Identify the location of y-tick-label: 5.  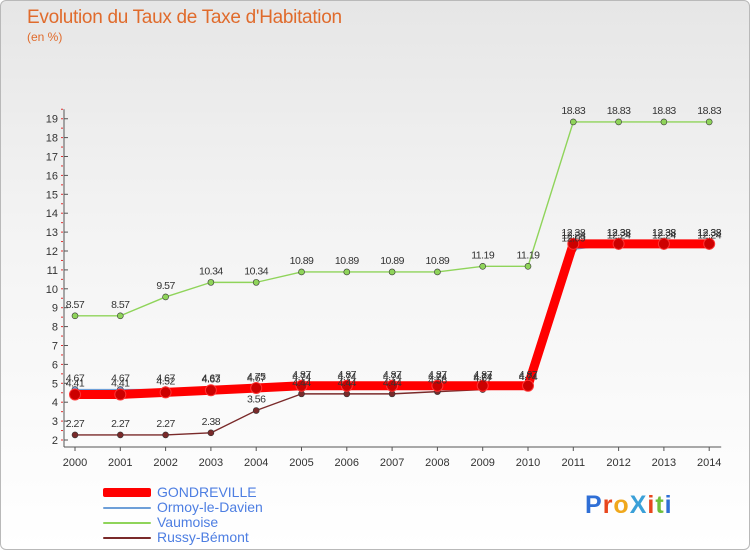
(55, 384).